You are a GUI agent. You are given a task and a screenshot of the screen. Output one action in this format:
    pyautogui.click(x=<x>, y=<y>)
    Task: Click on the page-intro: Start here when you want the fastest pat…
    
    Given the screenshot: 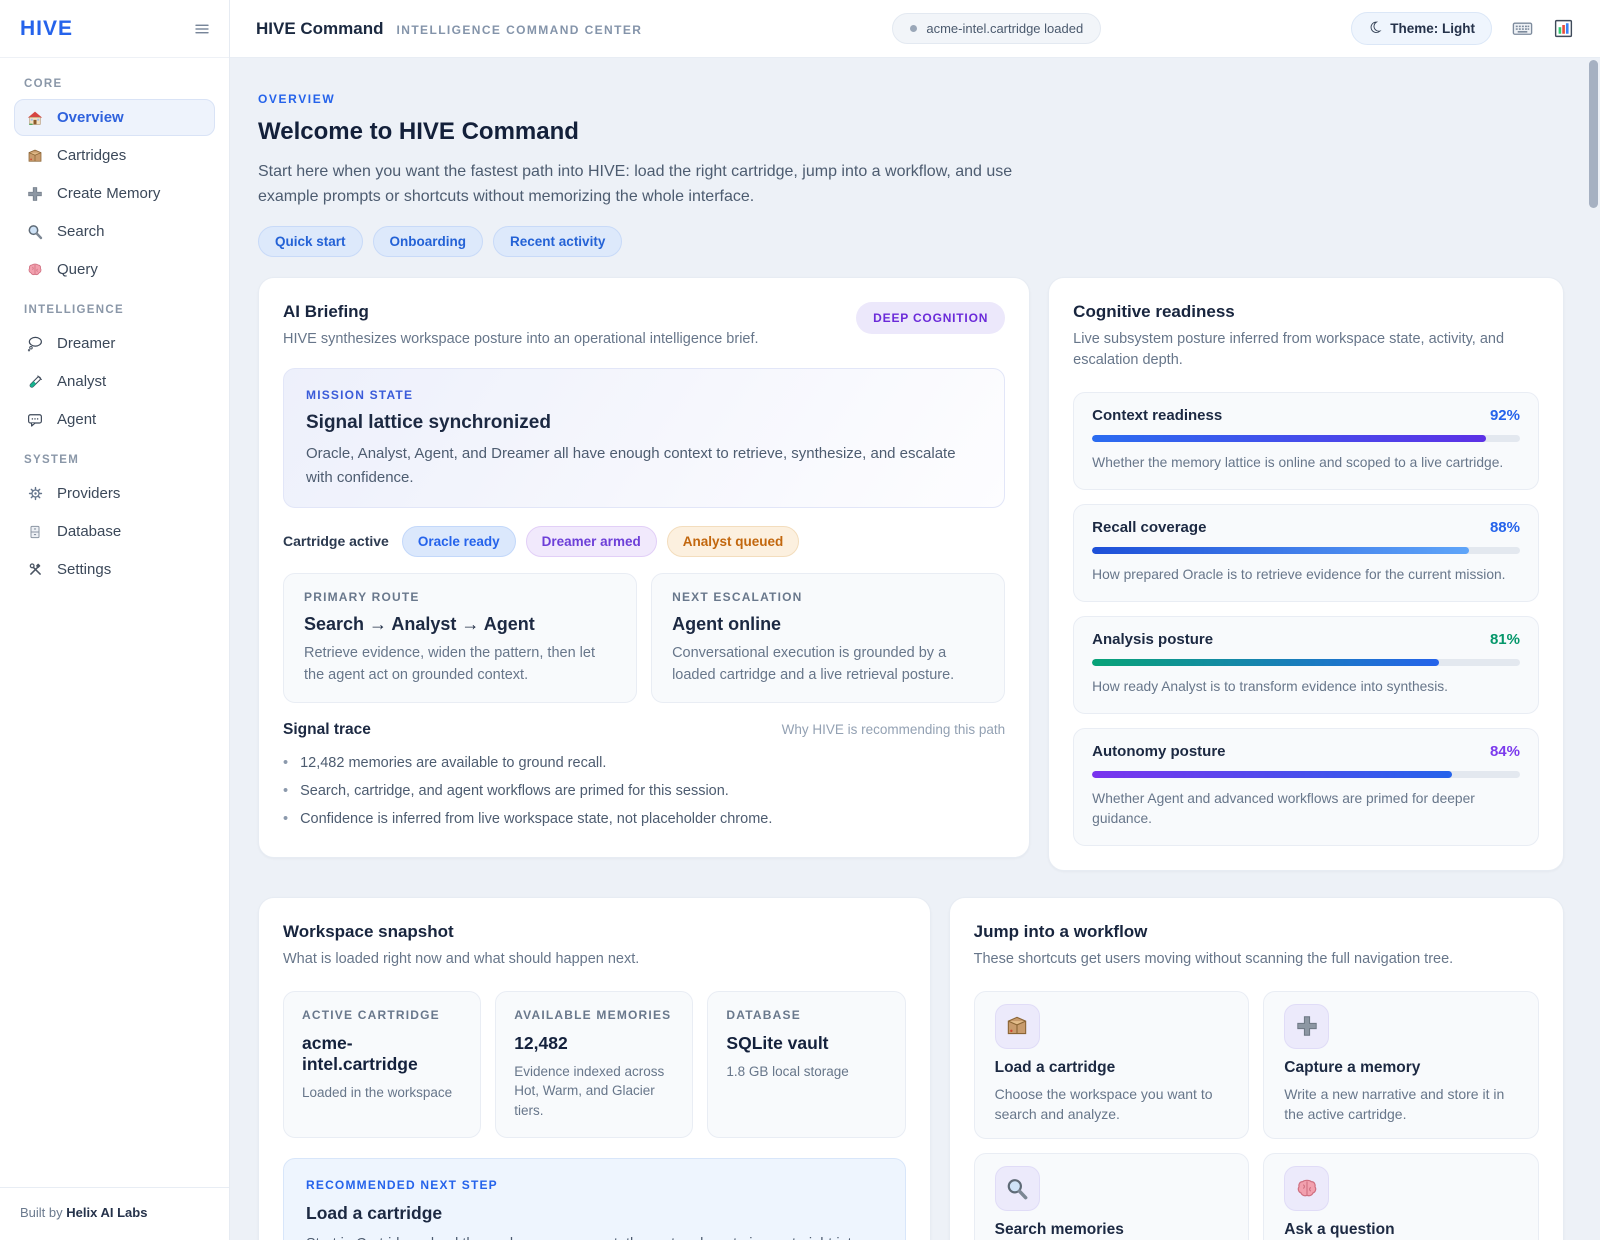 What is the action you would take?
    pyautogui.click(x=635, y=184)
    